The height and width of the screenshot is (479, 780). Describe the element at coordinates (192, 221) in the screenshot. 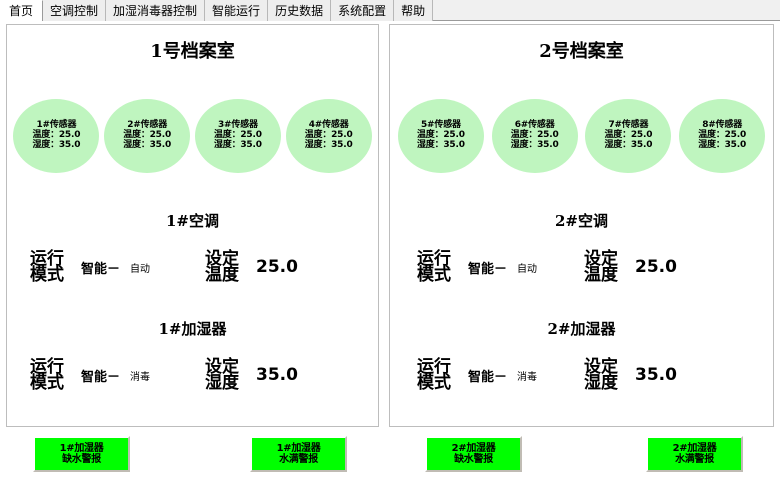

I see `ac-unit-1-title: 1#空调` at that location.